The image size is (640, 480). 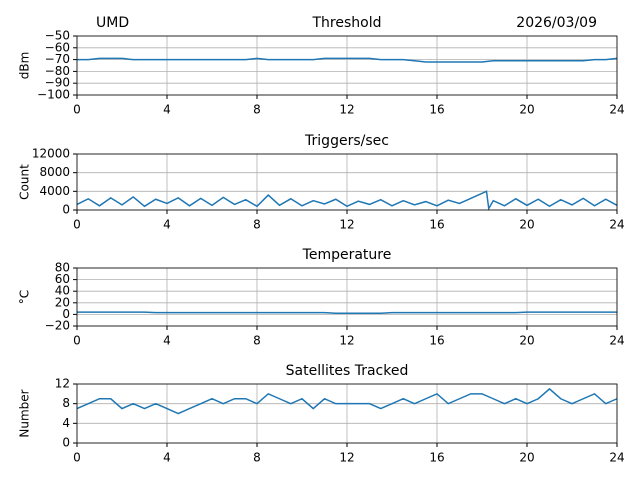 I want to click on y-tick-label: 4, so click(x=66, y=423).